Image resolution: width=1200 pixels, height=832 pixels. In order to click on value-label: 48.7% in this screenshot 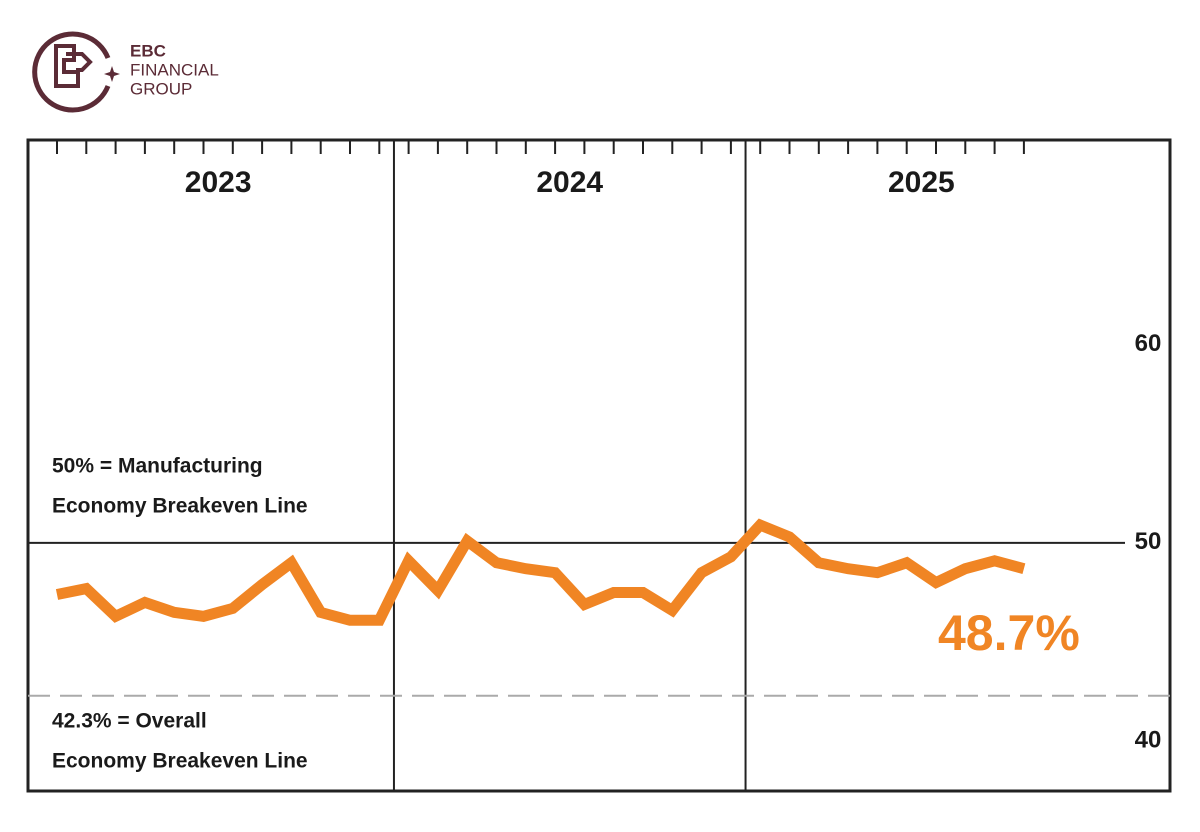, I will do `click(1009, 633)`.